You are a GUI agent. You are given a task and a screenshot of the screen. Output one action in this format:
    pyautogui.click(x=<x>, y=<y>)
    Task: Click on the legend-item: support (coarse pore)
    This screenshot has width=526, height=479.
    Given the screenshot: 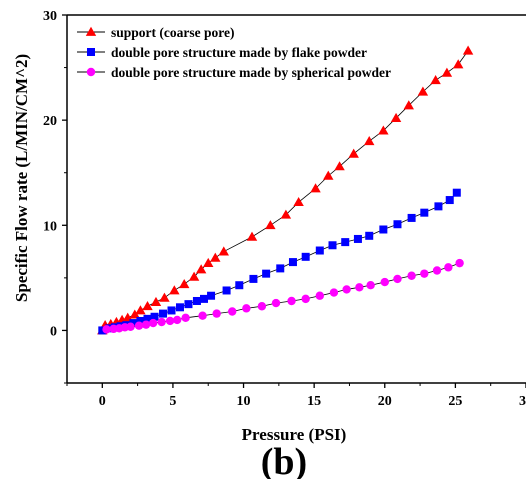 What is the action you would take?
    pyautogui.click(x=155, y=32)
    